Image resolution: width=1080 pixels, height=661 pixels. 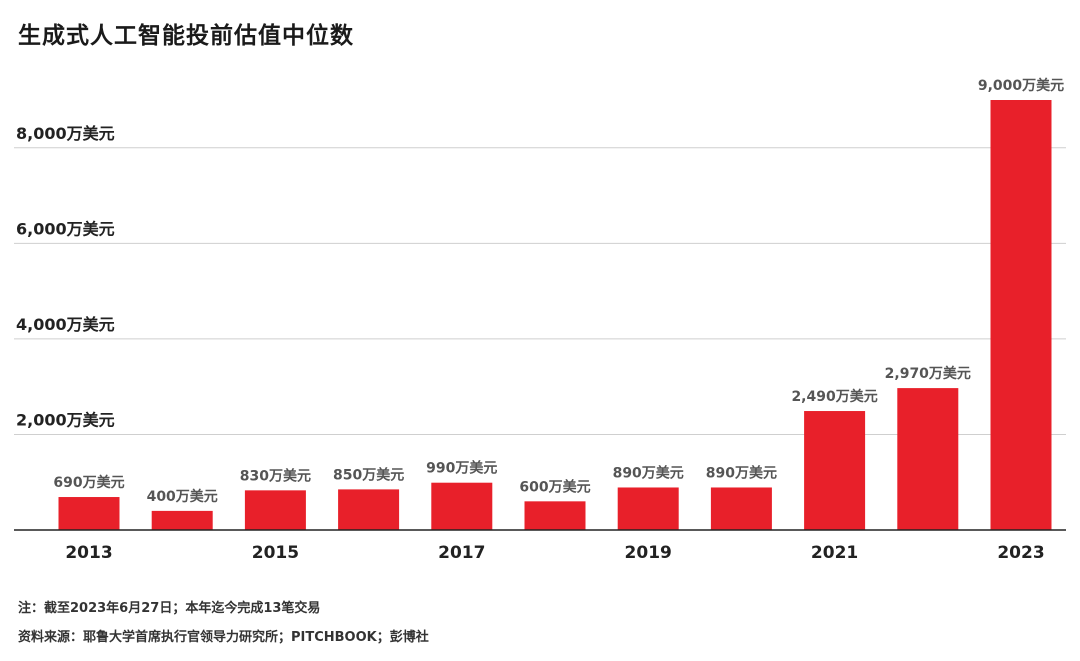 I want to click on x-tick-label: 2017, so click(x=461, y=553).